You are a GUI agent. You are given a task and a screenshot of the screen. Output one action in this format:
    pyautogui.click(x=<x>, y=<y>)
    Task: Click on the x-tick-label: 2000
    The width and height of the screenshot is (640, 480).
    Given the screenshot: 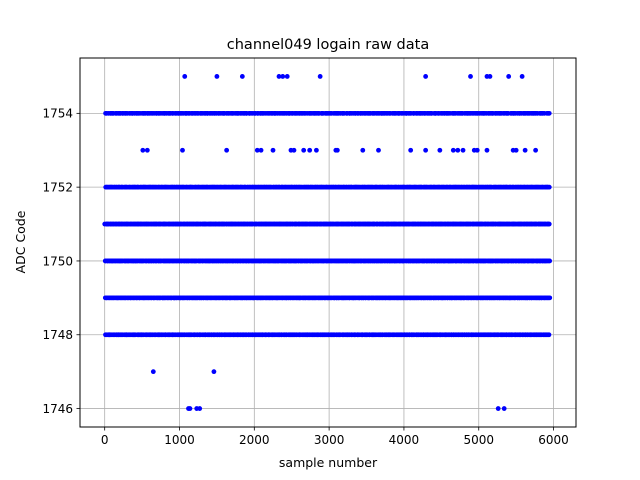 What is the action you would take?
    pyautogui.click(x=254, y=440)
    